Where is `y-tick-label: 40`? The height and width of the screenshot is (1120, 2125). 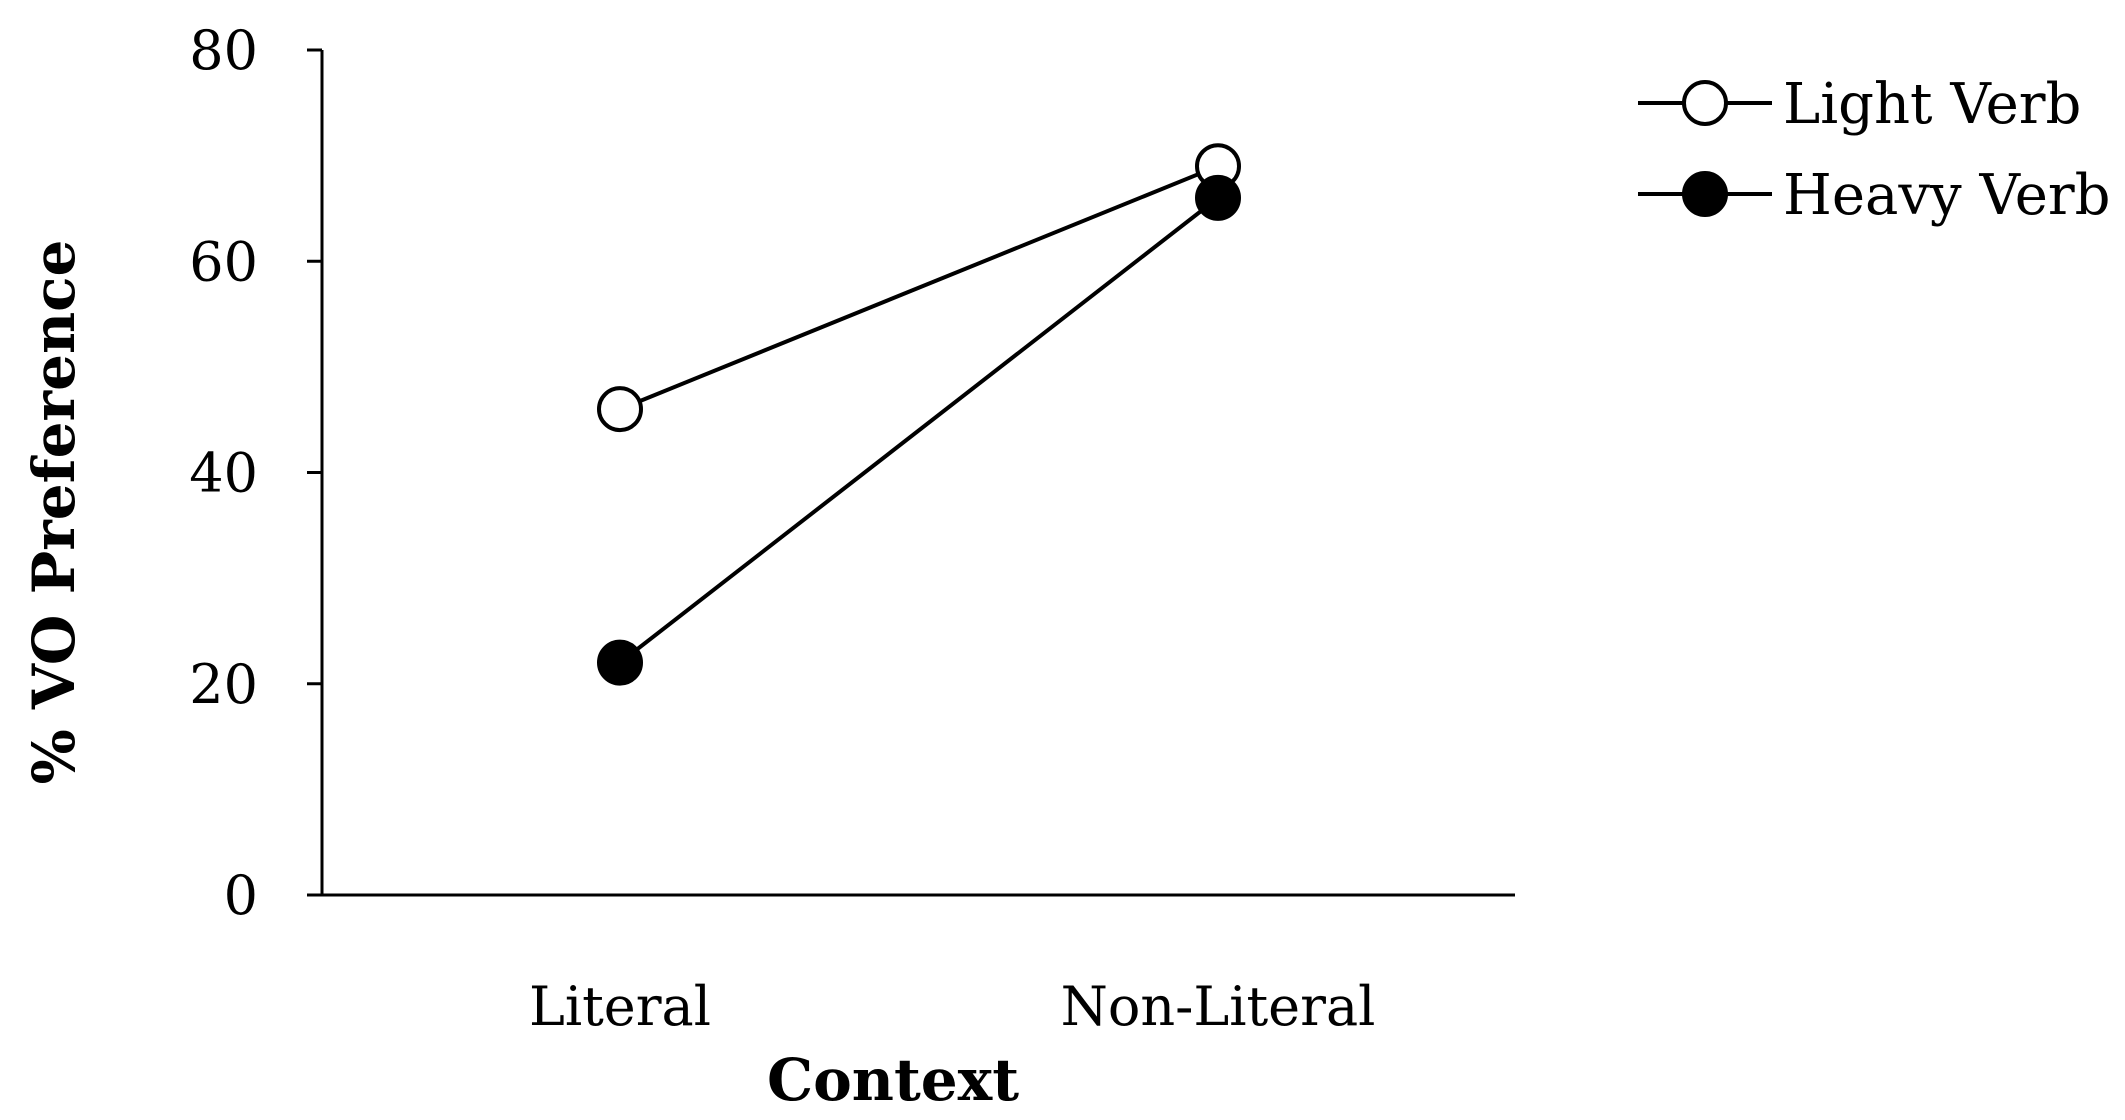
y-tick-label: 40 is located at coordinates (223, 473).